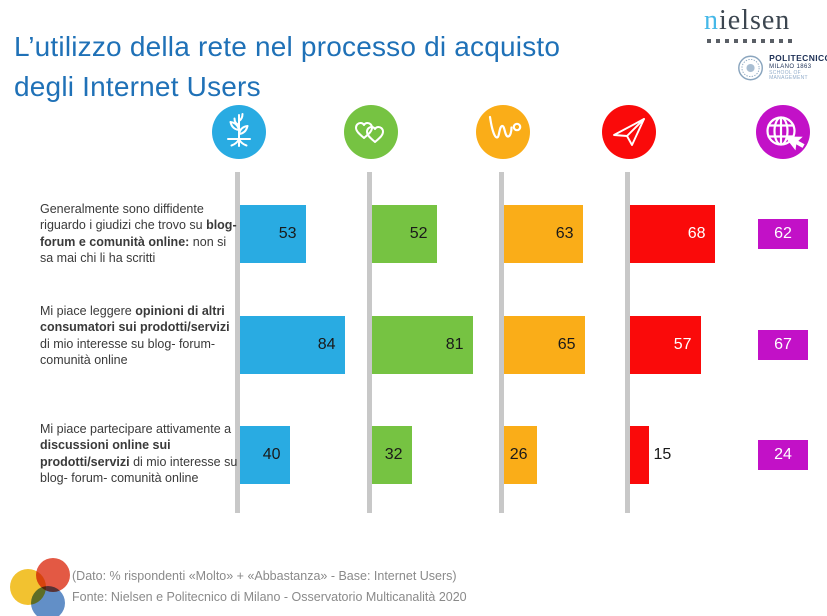 The width and height of the screenshot is (827, 616). Describe the element at coordinates (272, 234) in the screenshot. I see `bar-plant-segment-row1: 53` at that location.